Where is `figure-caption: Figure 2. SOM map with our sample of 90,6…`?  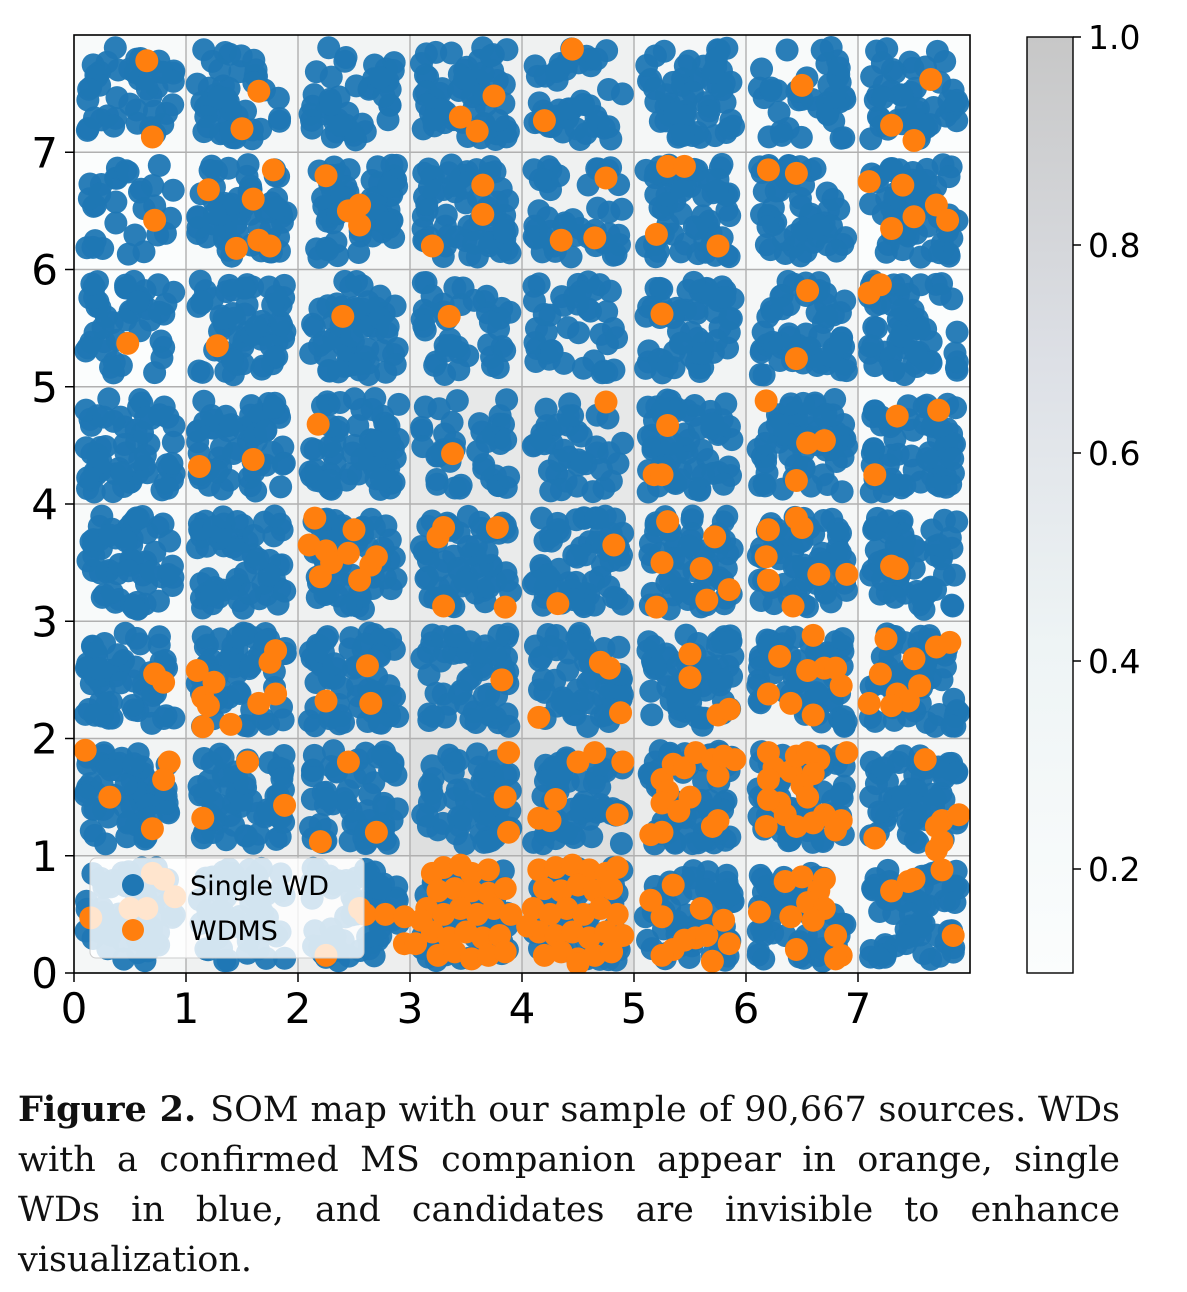
figure-caption: Figure 2. SOM map with our sample of 90,6… is located at coordinates (569, 1185).